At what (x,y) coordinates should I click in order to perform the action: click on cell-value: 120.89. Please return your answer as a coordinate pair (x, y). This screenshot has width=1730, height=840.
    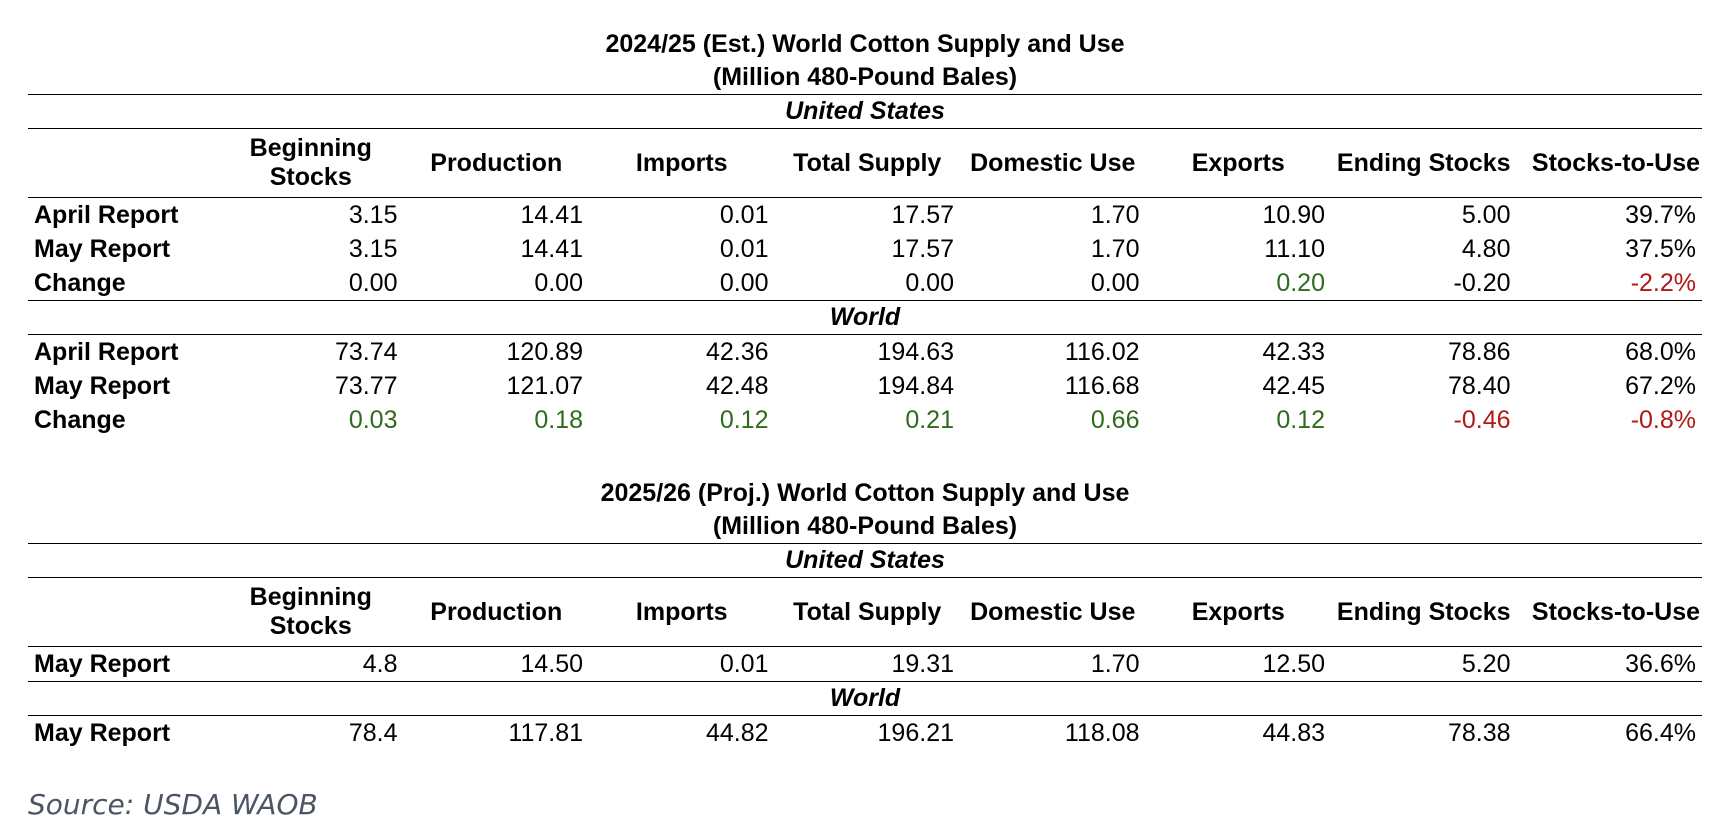
    Looking at the image, I should click on (544, 352).